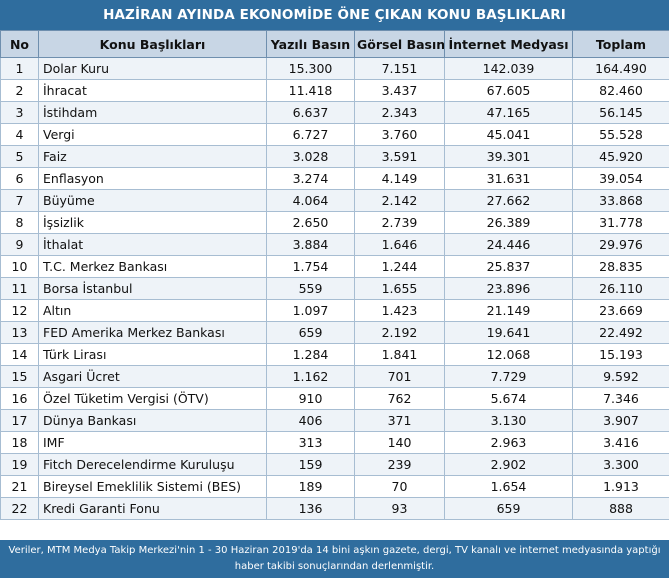 The width and height of the screenshot is (669, 578). What do you see at coordinates (620, 156) in the screenshot?
I see `total-count: 45.920` at bounding box center [620, 156].